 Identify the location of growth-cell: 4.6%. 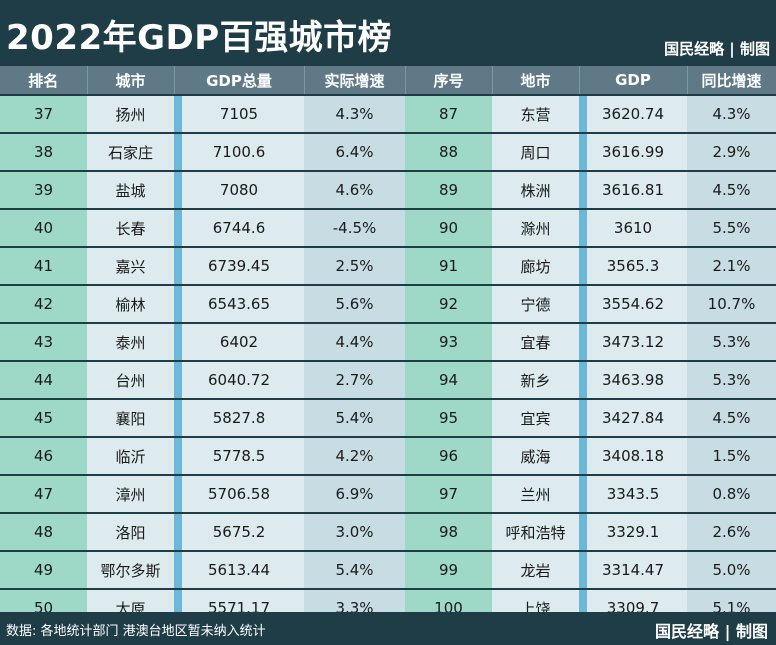
(354, 189).